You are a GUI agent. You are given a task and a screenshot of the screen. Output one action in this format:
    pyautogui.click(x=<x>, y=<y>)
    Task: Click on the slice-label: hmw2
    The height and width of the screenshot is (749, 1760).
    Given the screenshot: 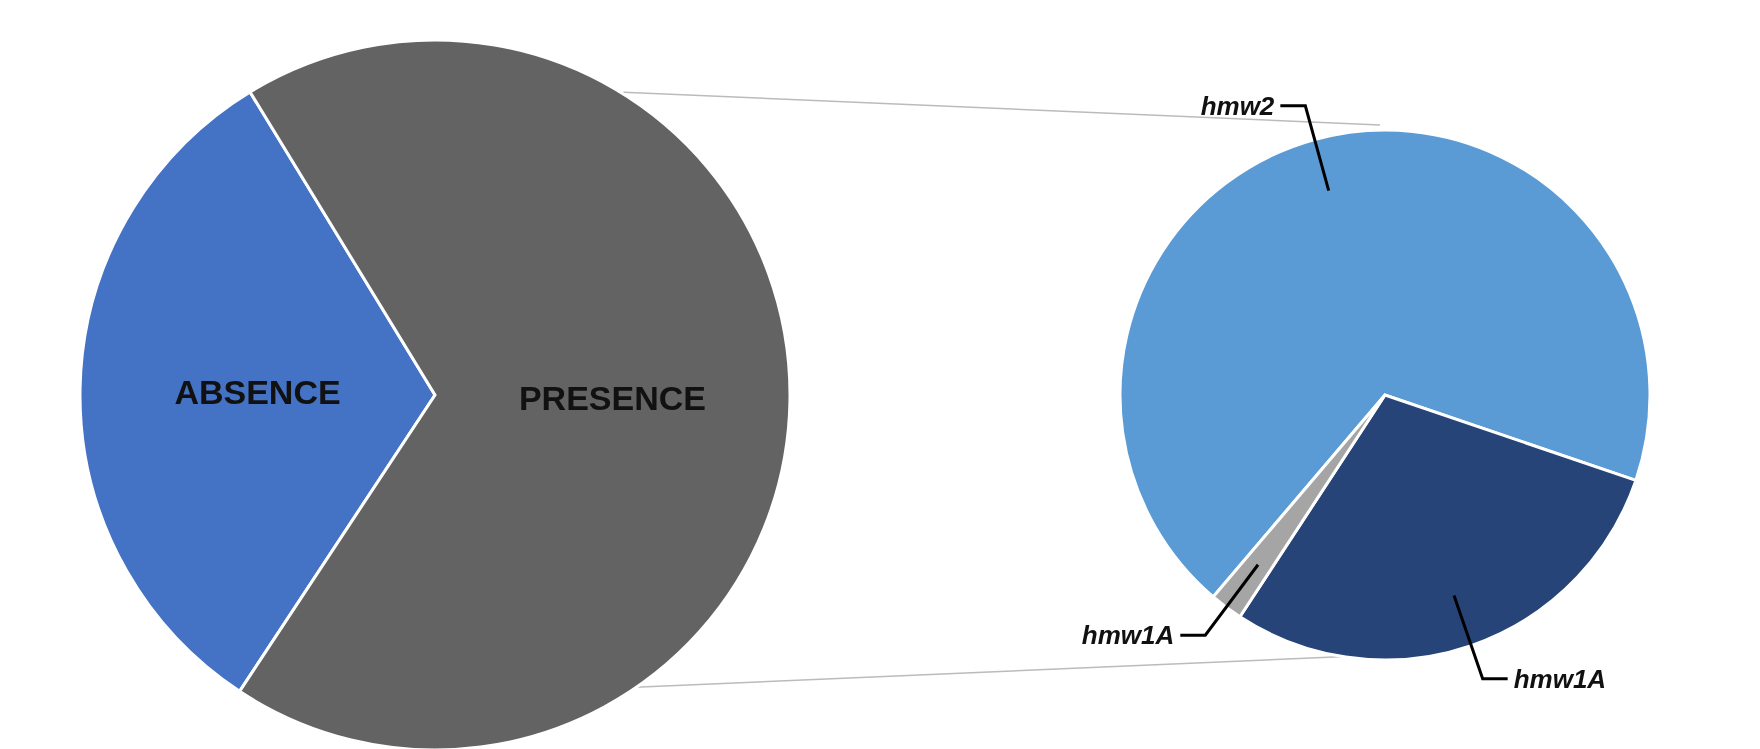 What is the action you would take?
    pyautogui.click(x=1237, y=105)
    